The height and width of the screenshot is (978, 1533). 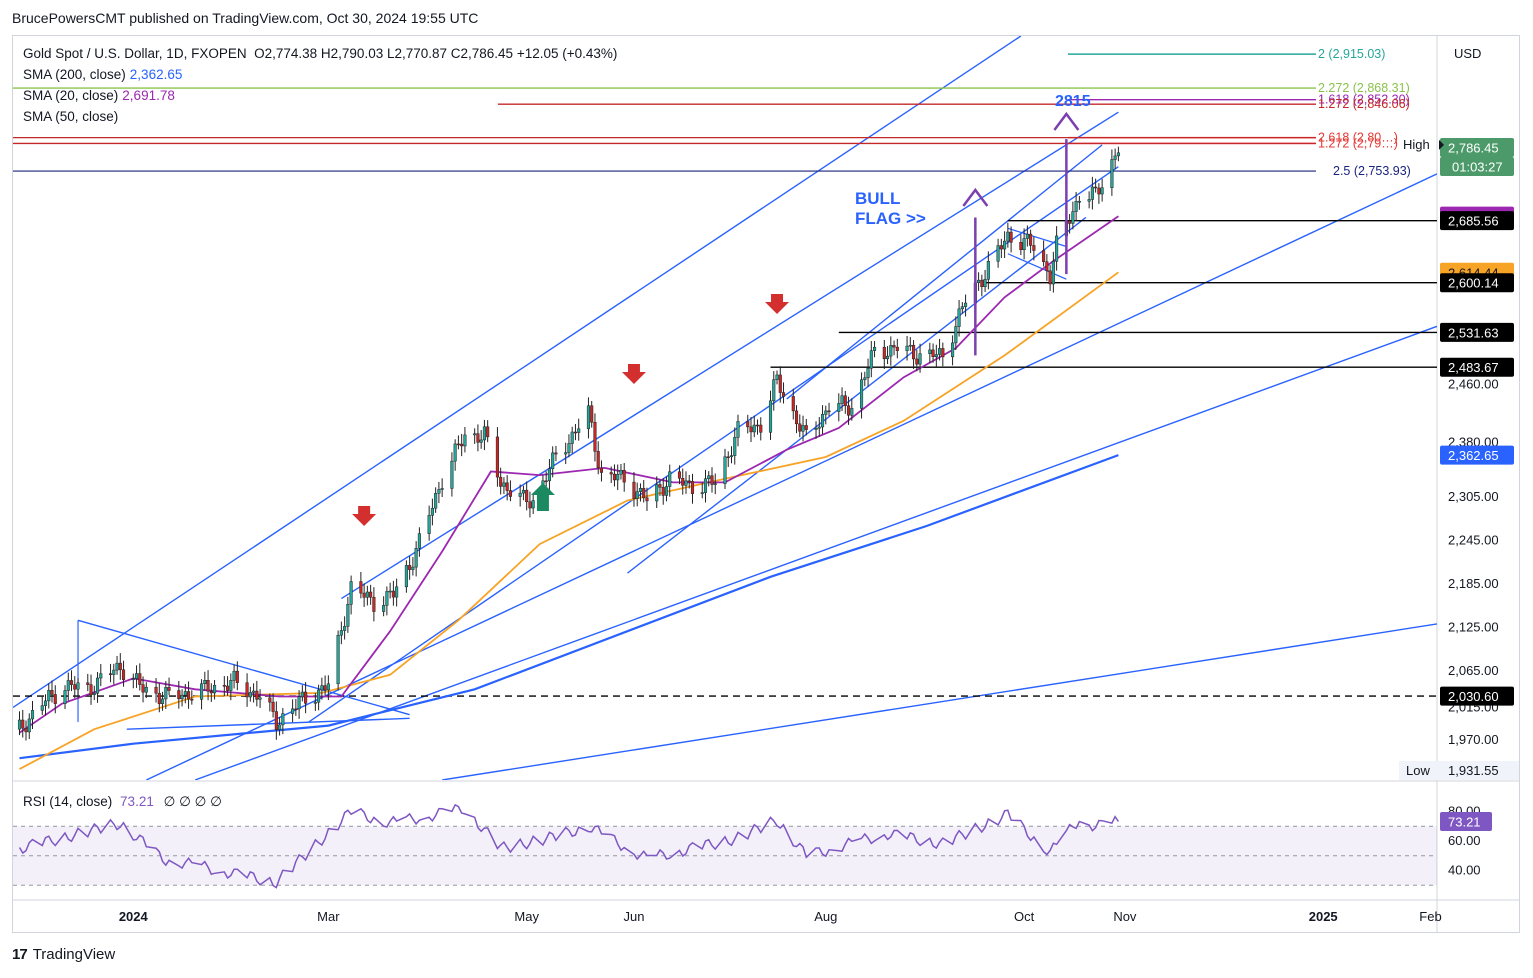 I want to click on price-badge-text-7: 2,483.67, so click(x=1473, y=367).